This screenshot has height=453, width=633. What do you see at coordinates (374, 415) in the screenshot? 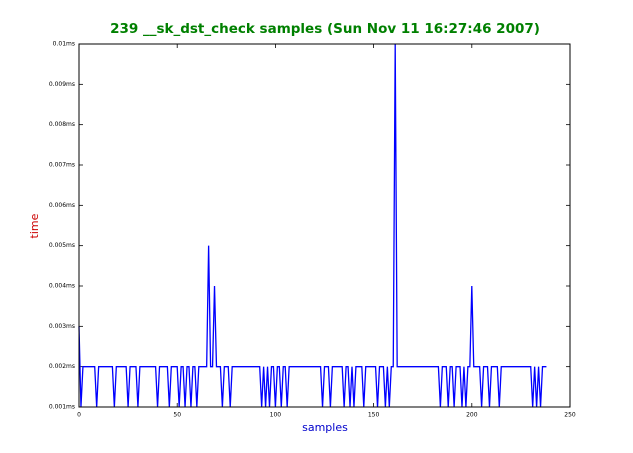
I see `x-tick-label: 150` at bounding box center [374, 415].